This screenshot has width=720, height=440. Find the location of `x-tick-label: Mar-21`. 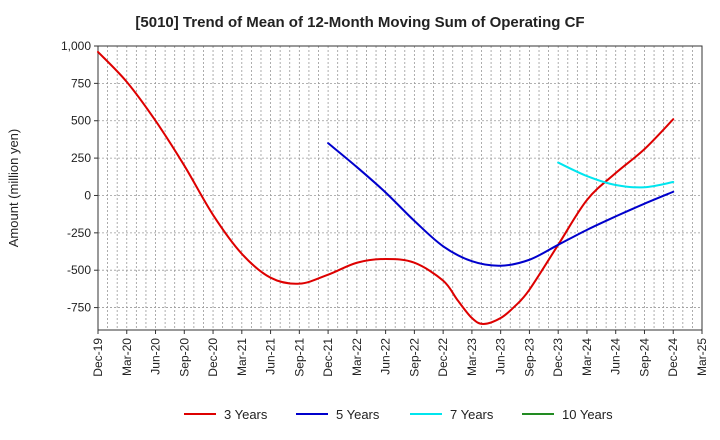

x-tick-label: Mar-21 is located at coordinates (242, 357).